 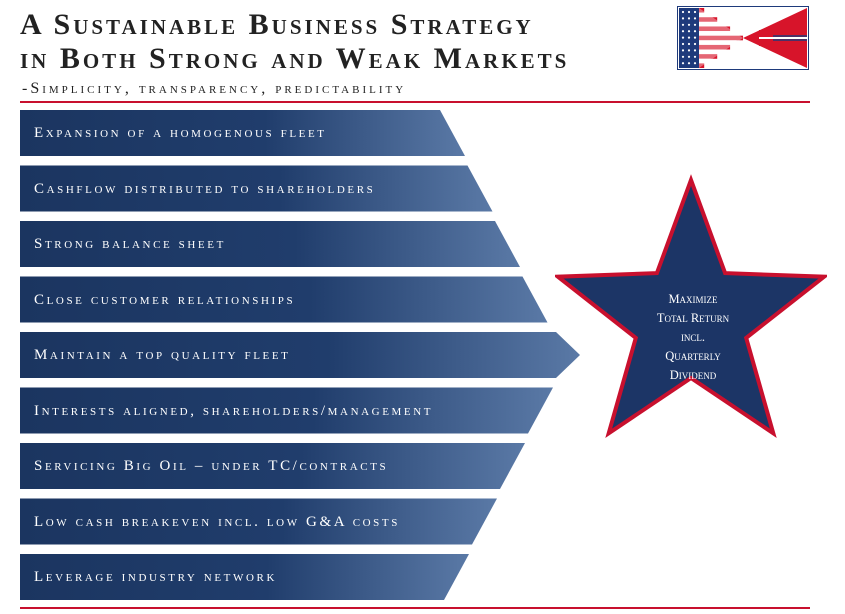 What do you see at coordinates (743, 38) in the screenshot?
I see `flag-logo` at bounding box center [743, 38].